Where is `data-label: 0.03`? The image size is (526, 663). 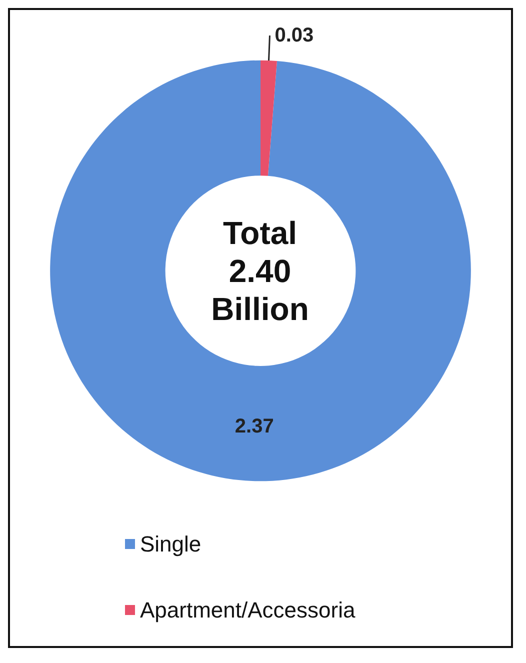
data-label: 0.03 is located at coordinates (294, 35).